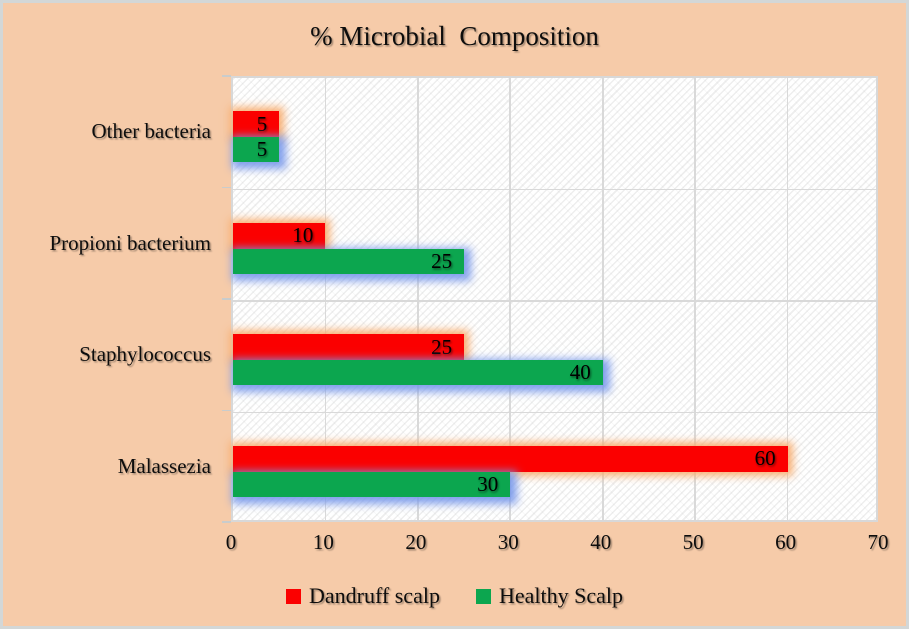 The width and height of the screenshot is (909, 629). I want to click on bar-healthy-scalp: 40, so click(418, 372).